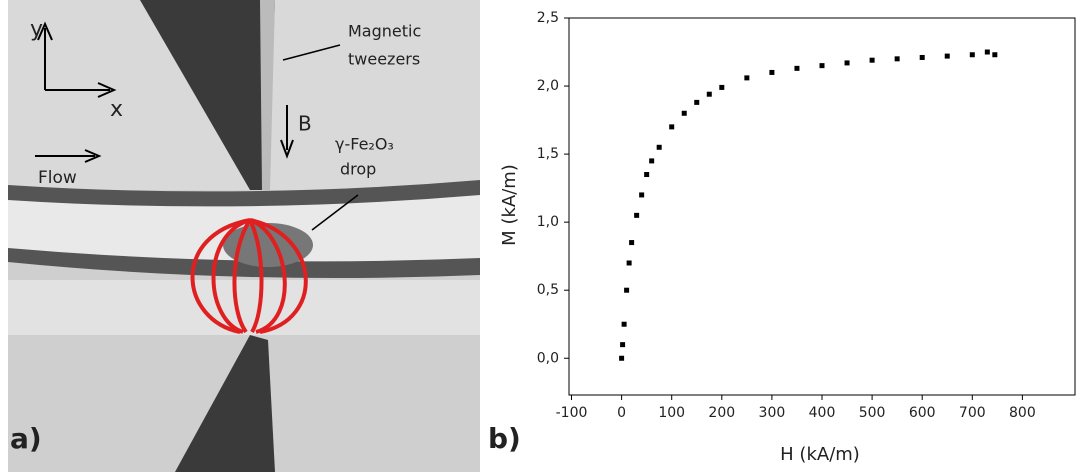 This screenshot has height=472, width=1078. Describe the element at coordinates (548, 18) in the screenshot. I see `y-tick-label: 2,5` at that location.